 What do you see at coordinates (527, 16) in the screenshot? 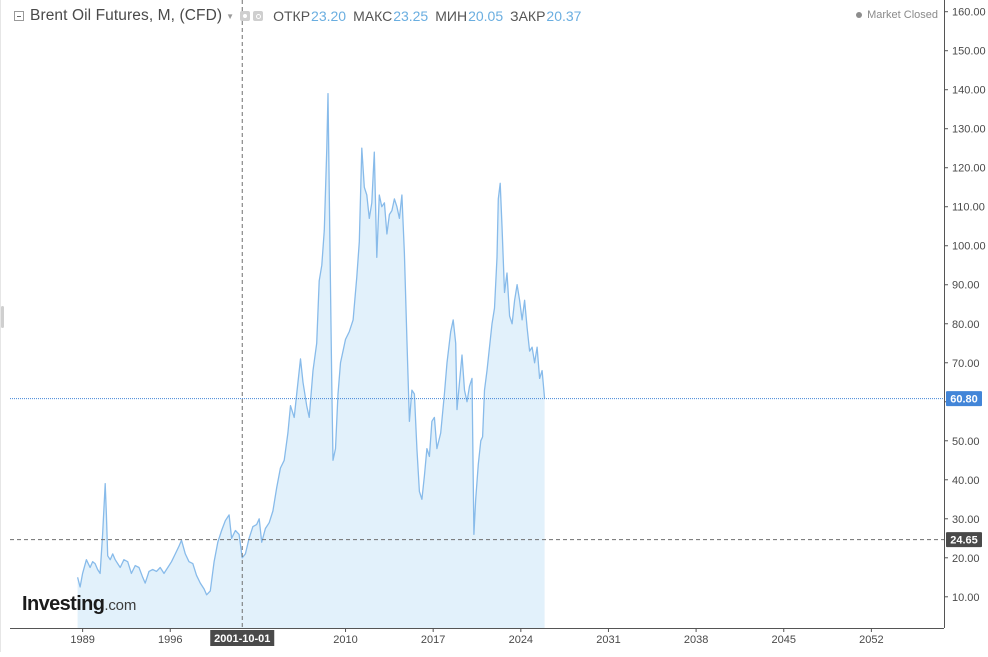
I see `close-label: ЗАКР` at bounding box center [527, 16].